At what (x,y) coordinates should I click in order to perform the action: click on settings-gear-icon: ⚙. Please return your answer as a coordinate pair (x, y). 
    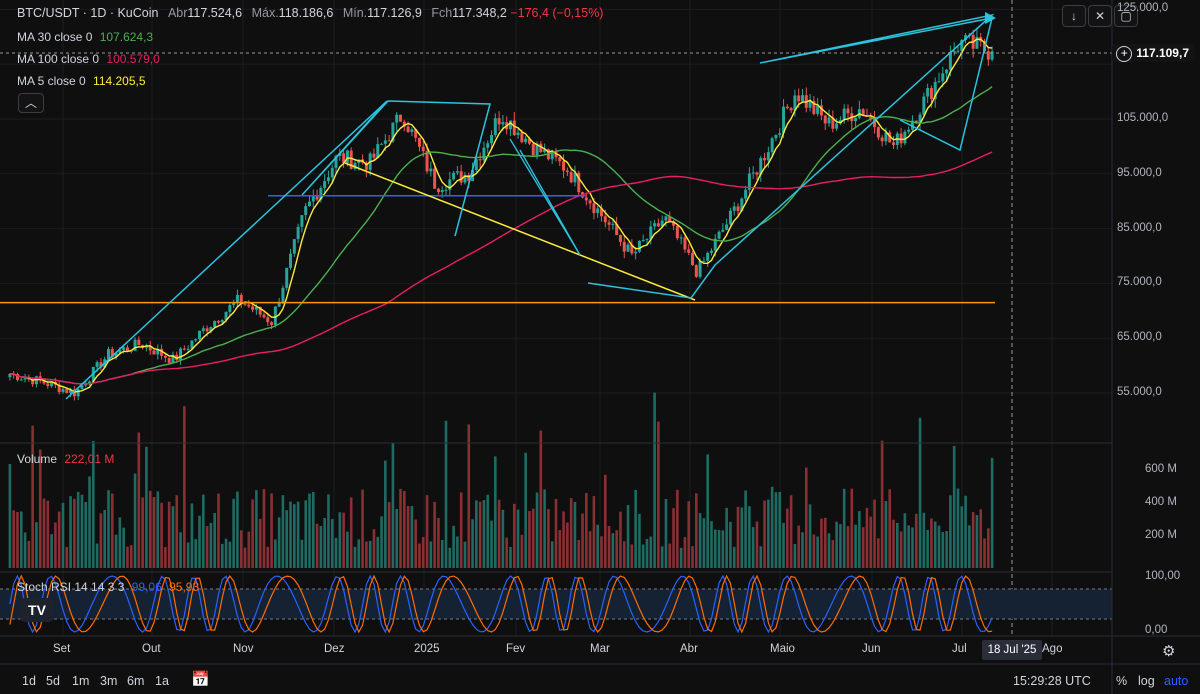
    Looking at the image, I should click on (1169, 651).